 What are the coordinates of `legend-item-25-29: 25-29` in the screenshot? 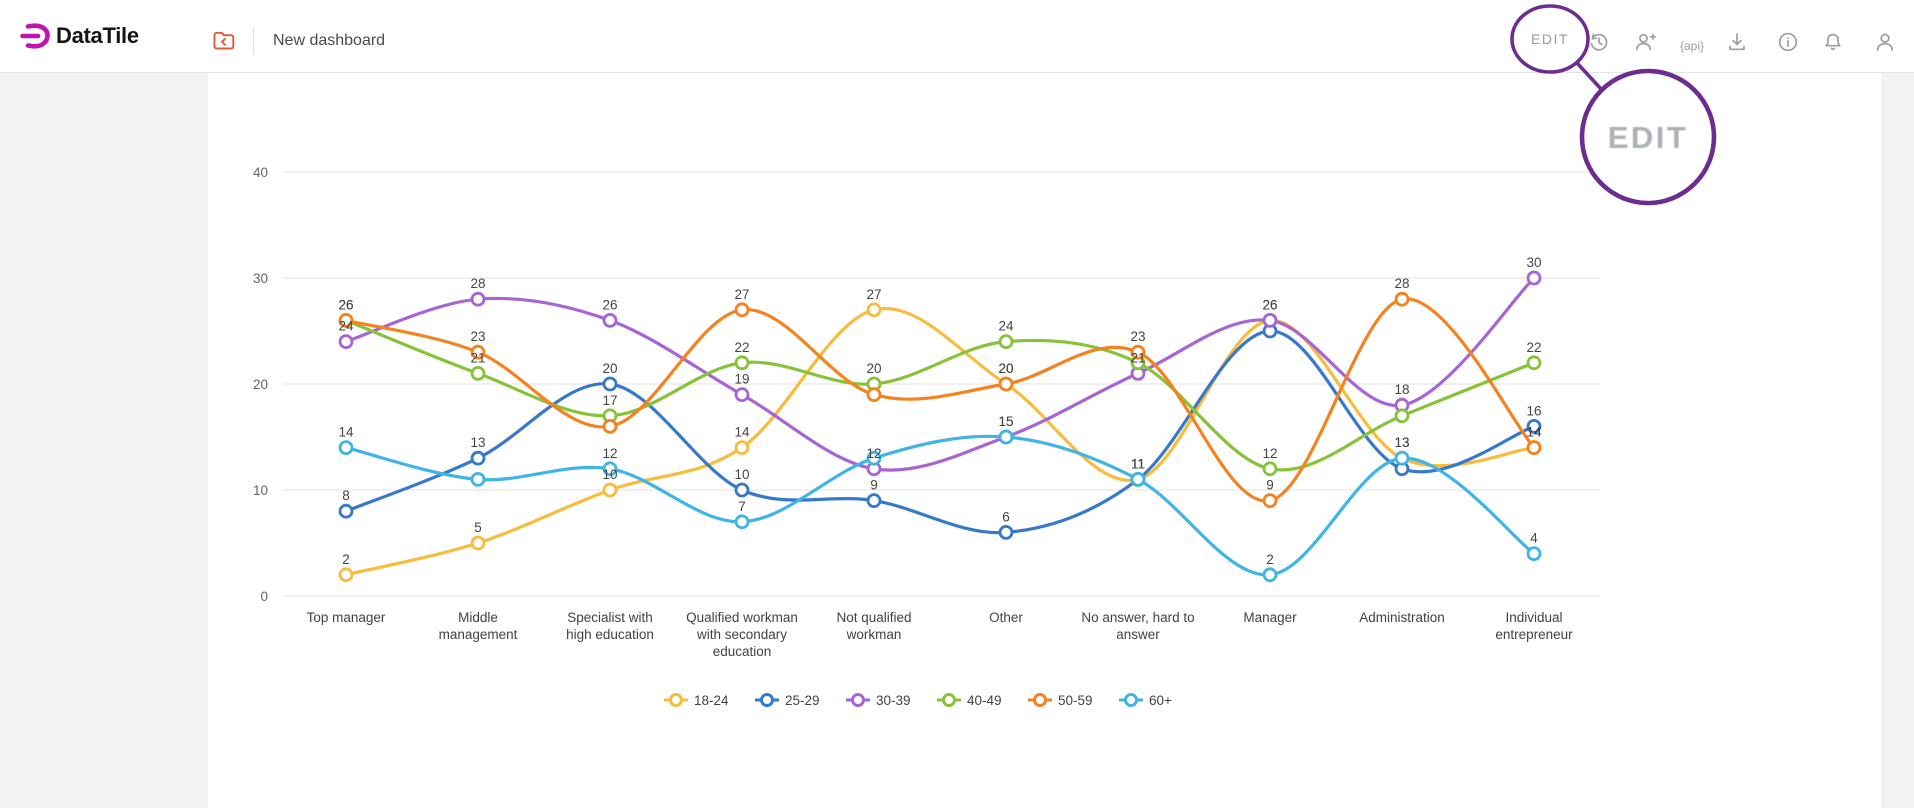 It's located at (787, 700).